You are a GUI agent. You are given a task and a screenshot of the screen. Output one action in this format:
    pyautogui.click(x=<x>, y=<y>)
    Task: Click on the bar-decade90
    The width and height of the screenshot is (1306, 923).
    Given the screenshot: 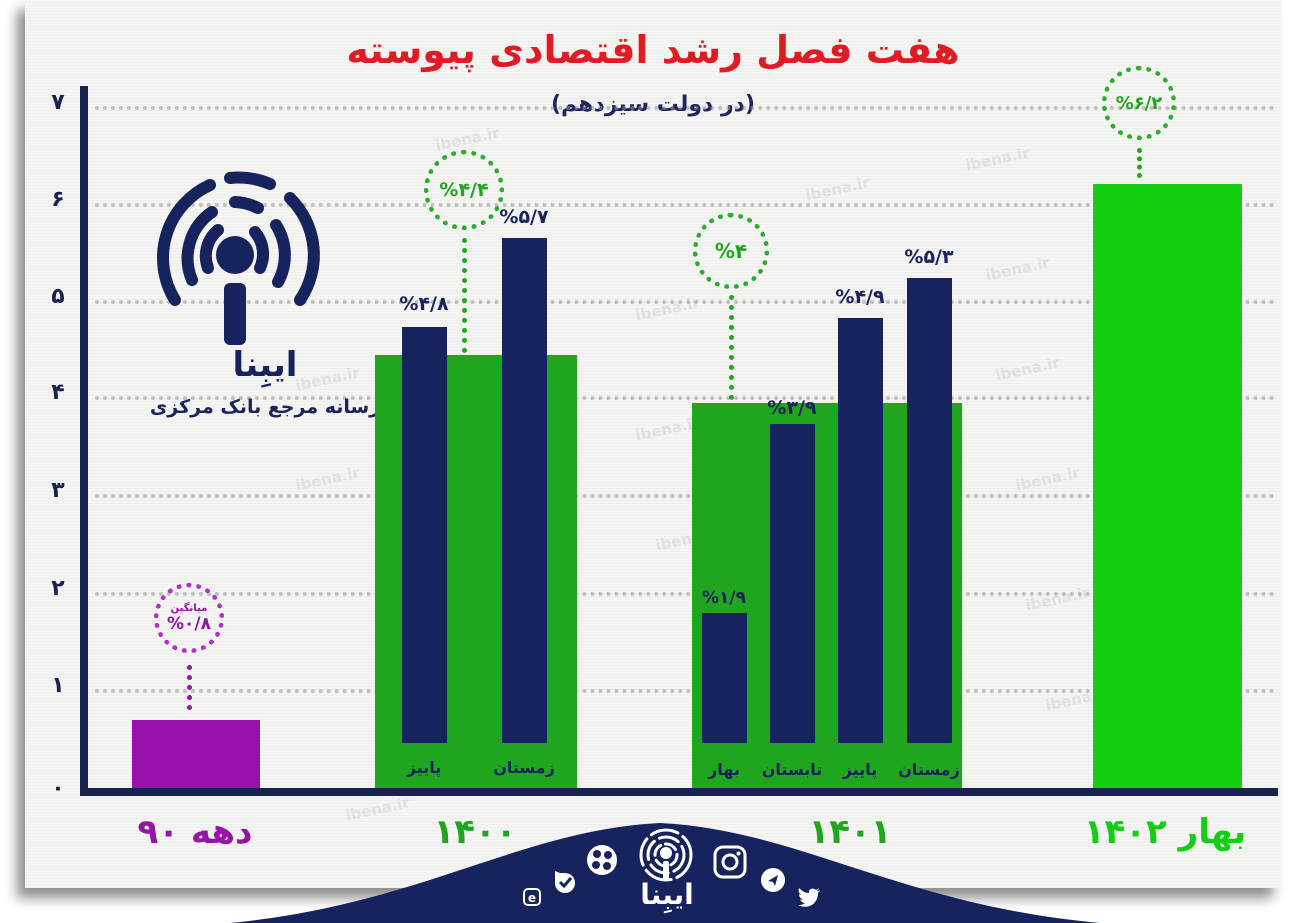 What is the action you would take?
    pyautogui.click(x=196, y=755)
    